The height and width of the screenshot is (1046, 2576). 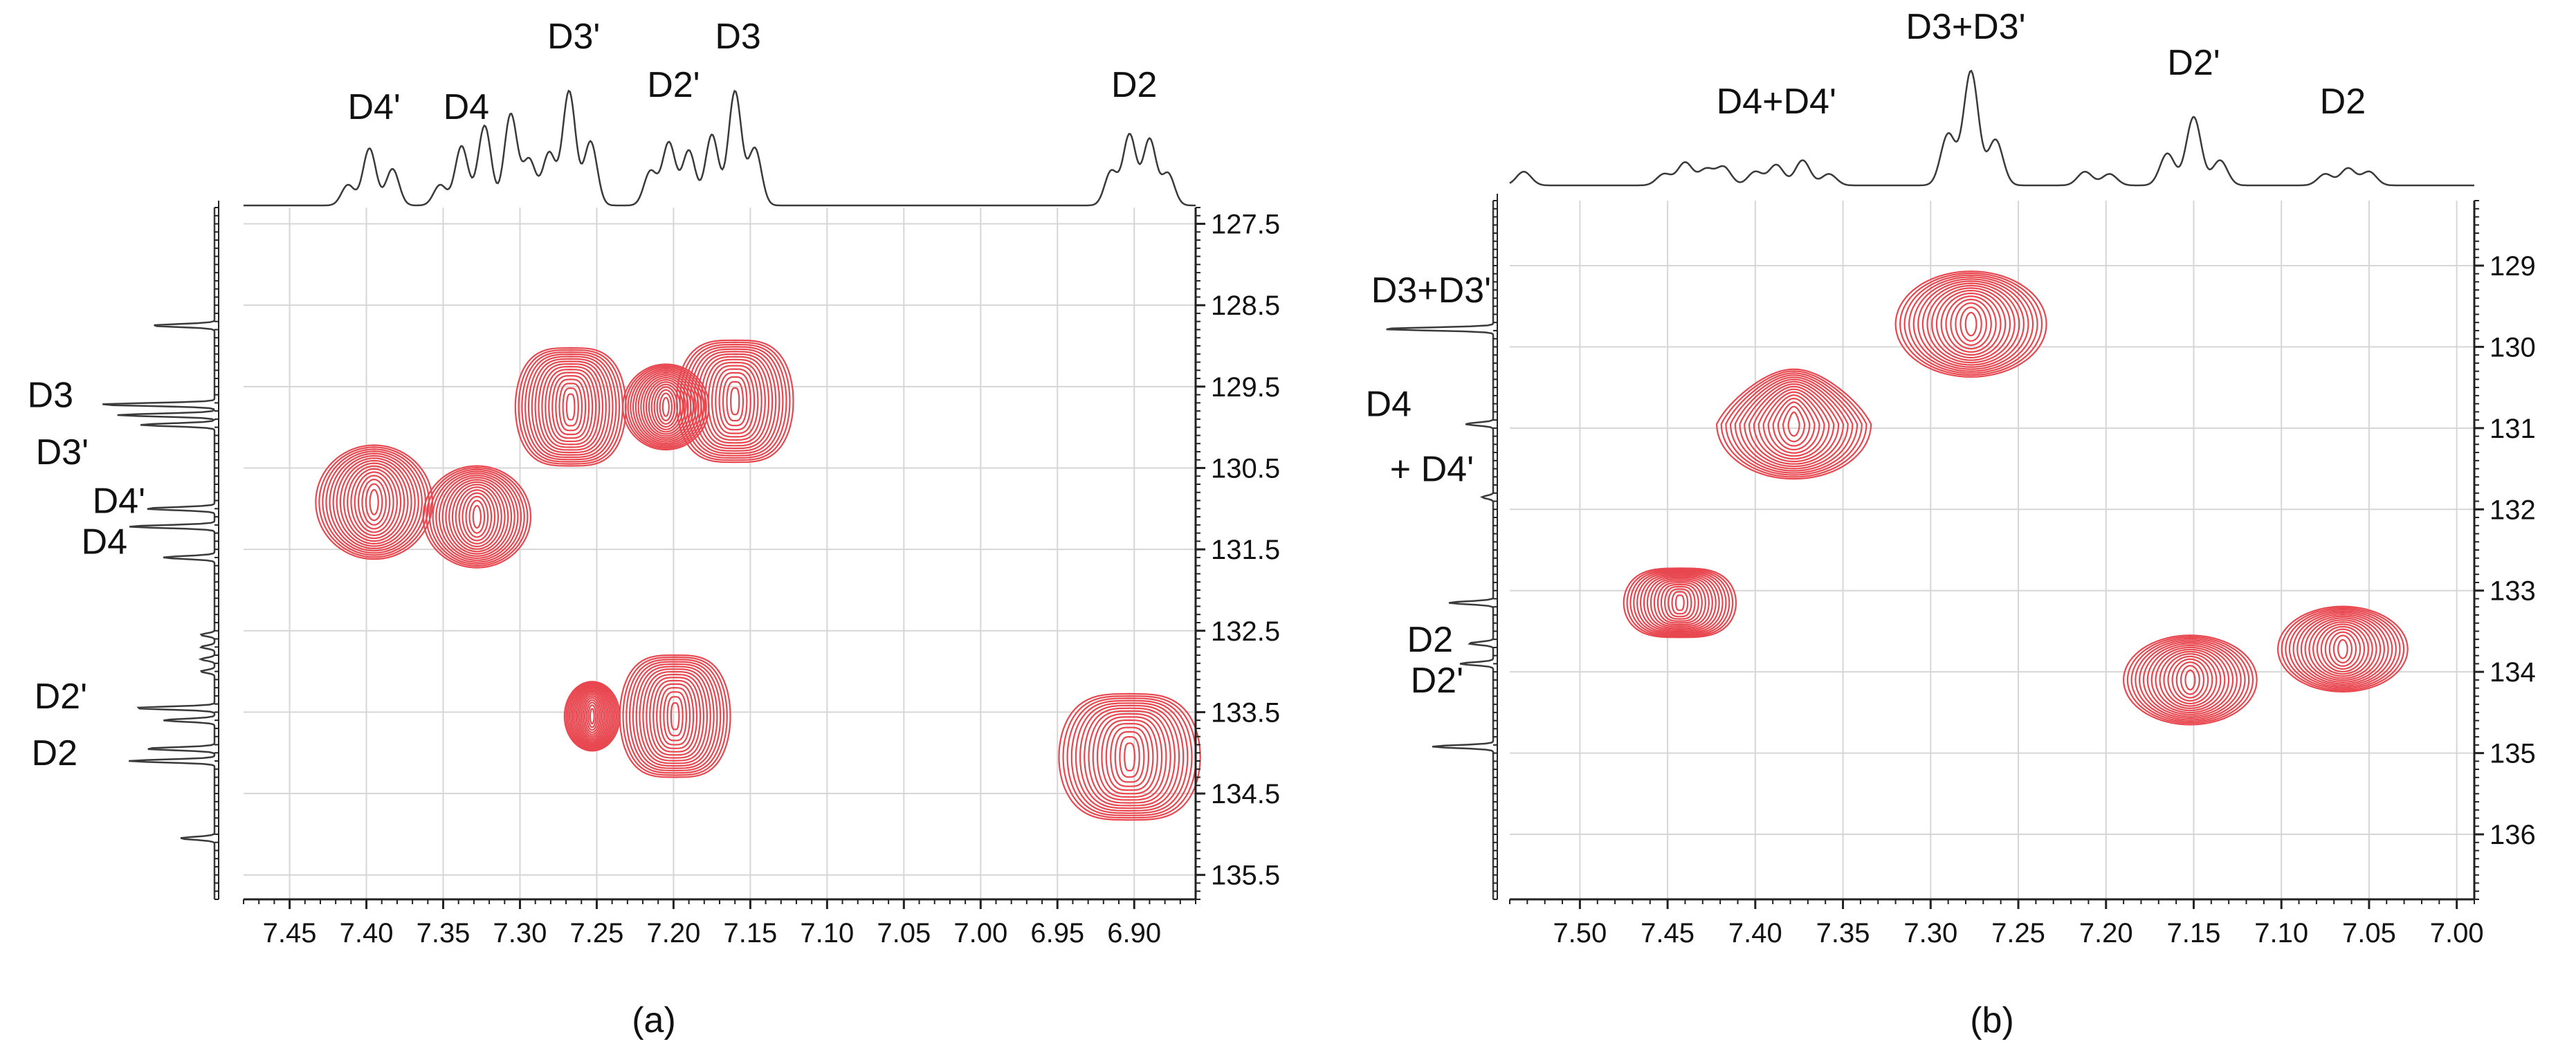 I want to click on y-tick-label: 130, so click(x=2513, y=347).